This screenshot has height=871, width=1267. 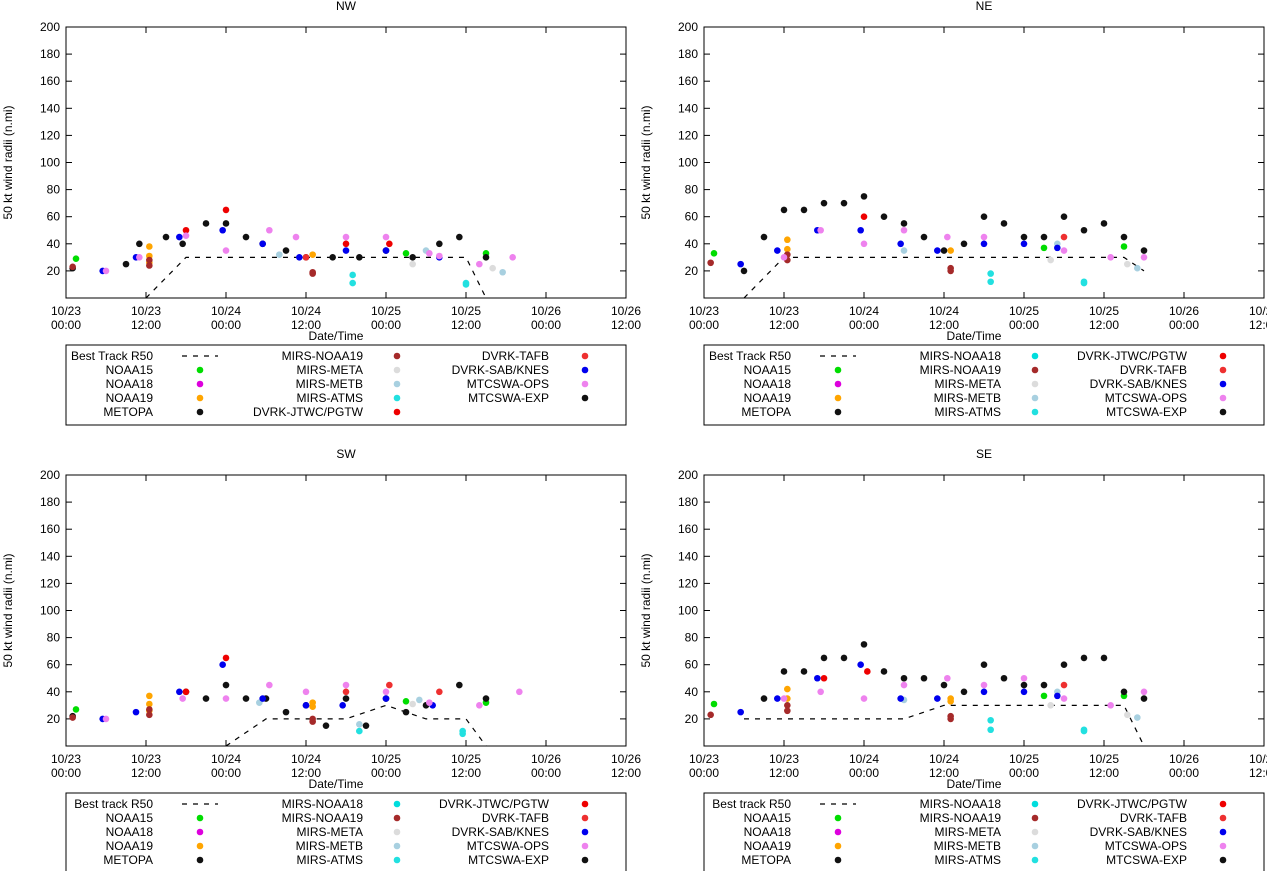 What do you see at coordinates (316, 277) in the screenshot?
I see `best-track-line` at bounding box center [316, 277].